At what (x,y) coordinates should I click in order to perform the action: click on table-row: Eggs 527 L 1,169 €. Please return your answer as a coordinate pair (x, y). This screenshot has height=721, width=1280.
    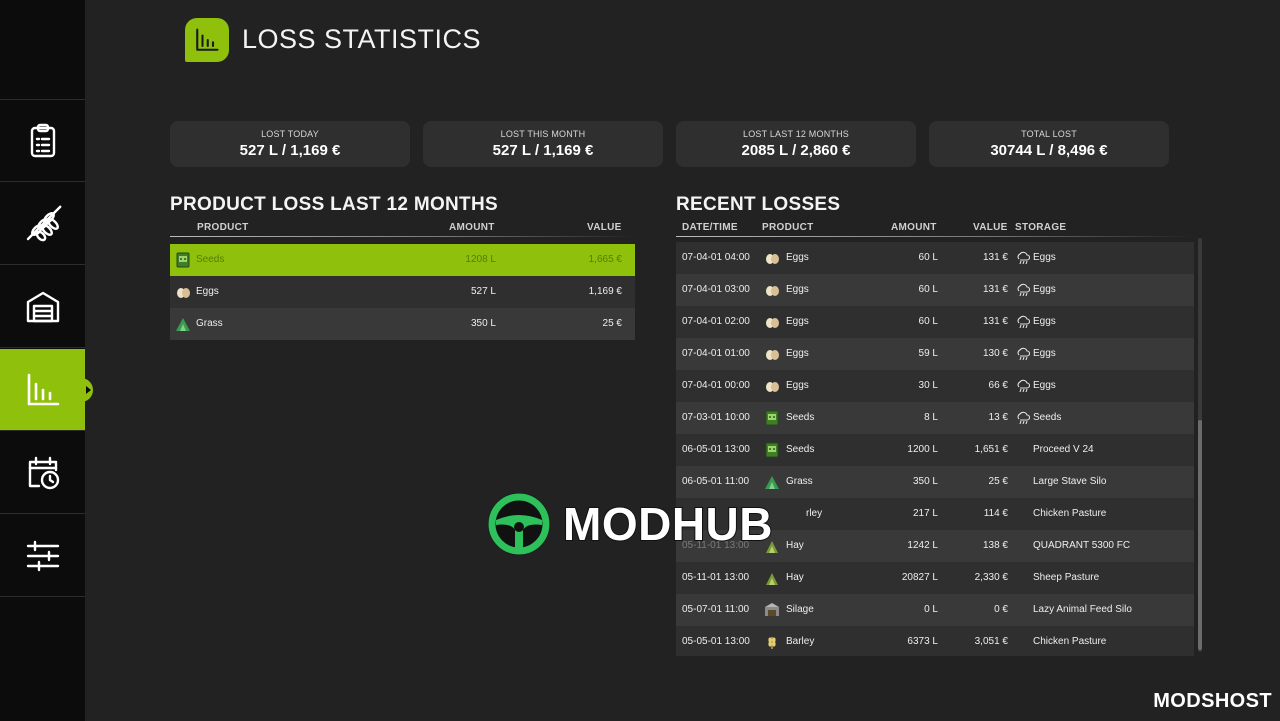
    Looking at the image, I should click on (402, 292).